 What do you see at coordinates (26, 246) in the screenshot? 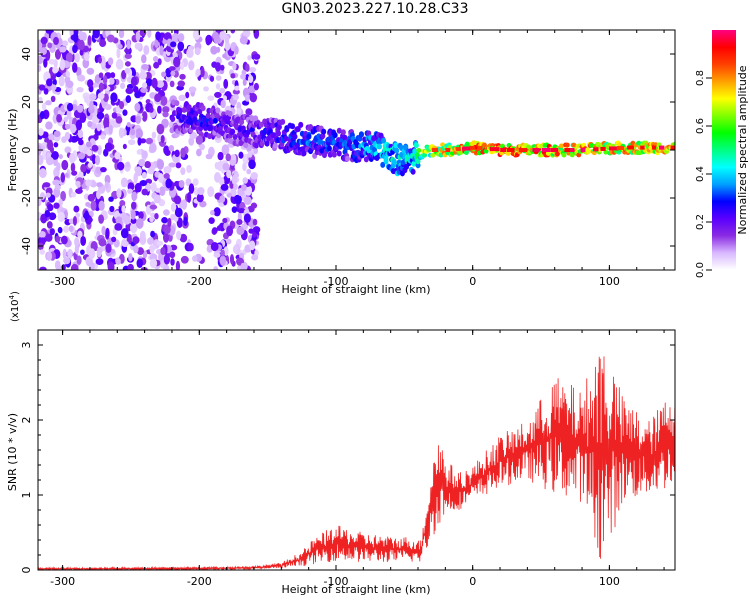
I see `y-tick-label: -40` at bounding box center [26, 246].